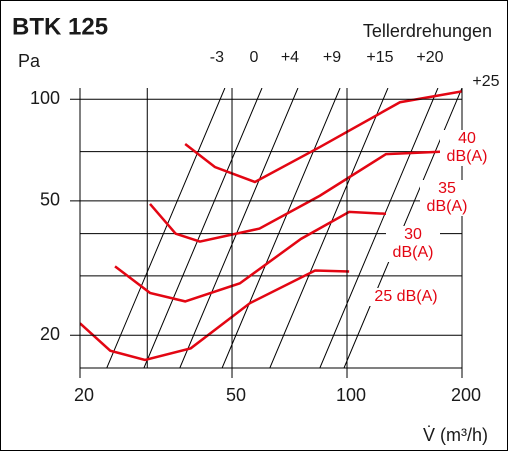 The image size is (508, 451). Describe the element at coordinates (45, 98) in the screenshot. I see `y-tick-label: 100` at that location.